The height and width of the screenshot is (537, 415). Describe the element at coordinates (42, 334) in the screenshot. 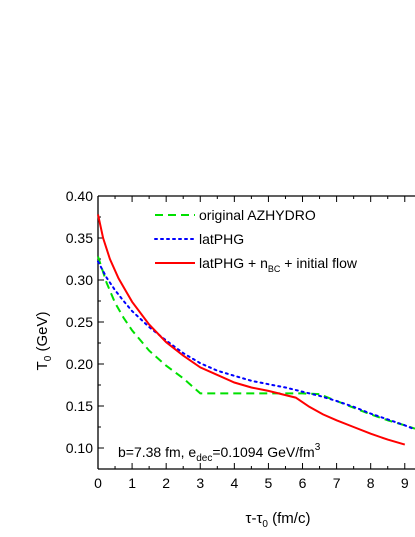

I see `y-axis-label-tail: (GeV)` at that location.